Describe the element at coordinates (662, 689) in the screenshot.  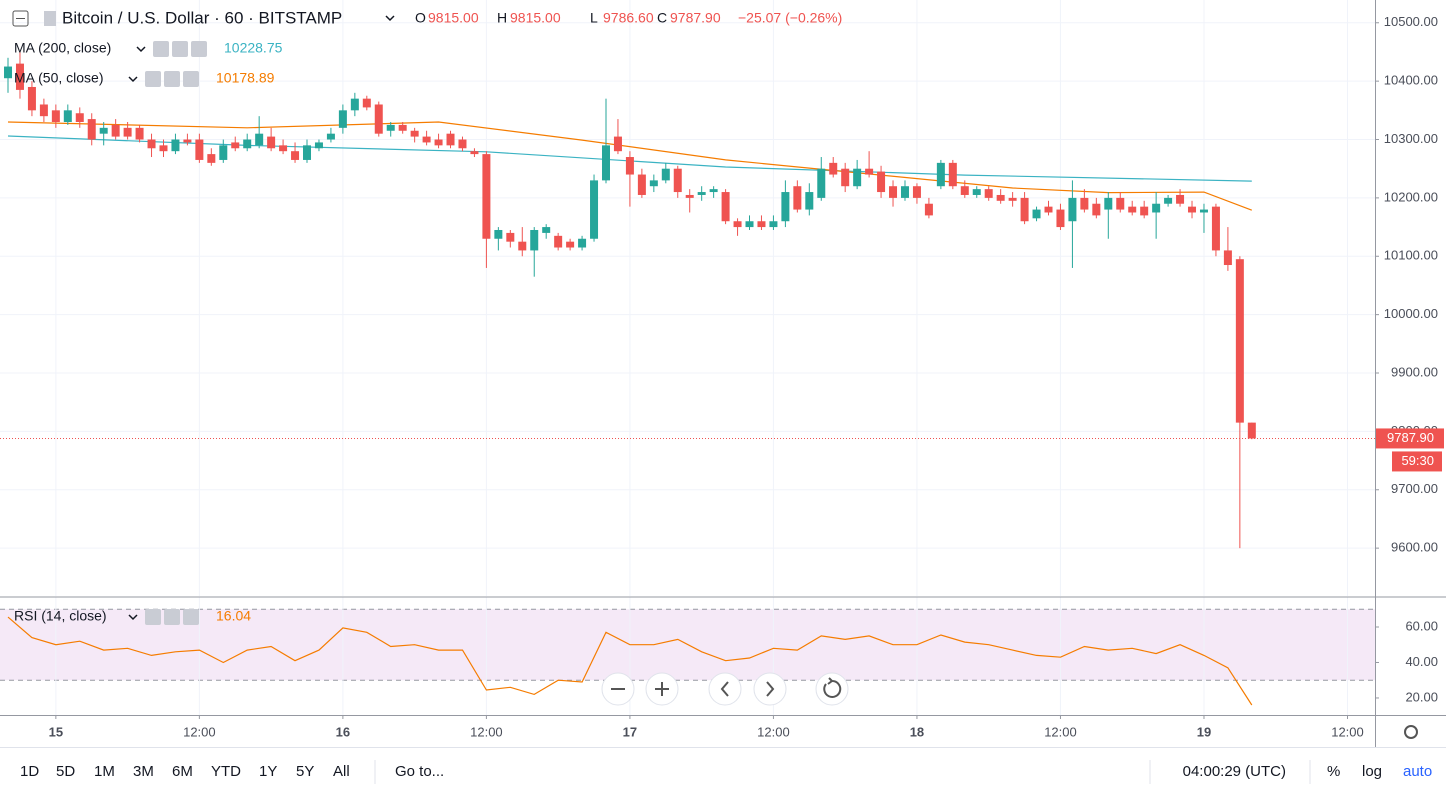
I see `plus-icon` at that location.